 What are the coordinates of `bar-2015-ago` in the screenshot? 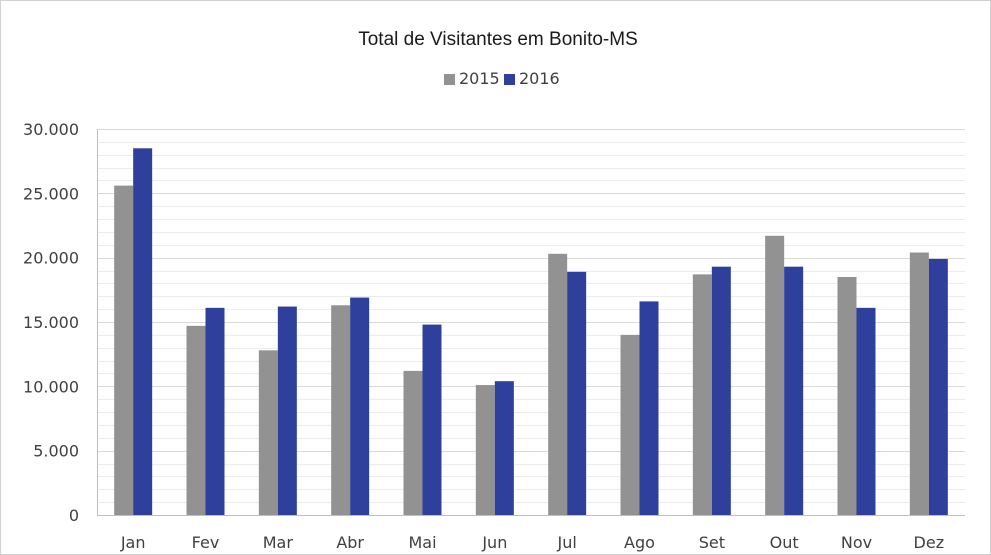 It's located at (630, 424).